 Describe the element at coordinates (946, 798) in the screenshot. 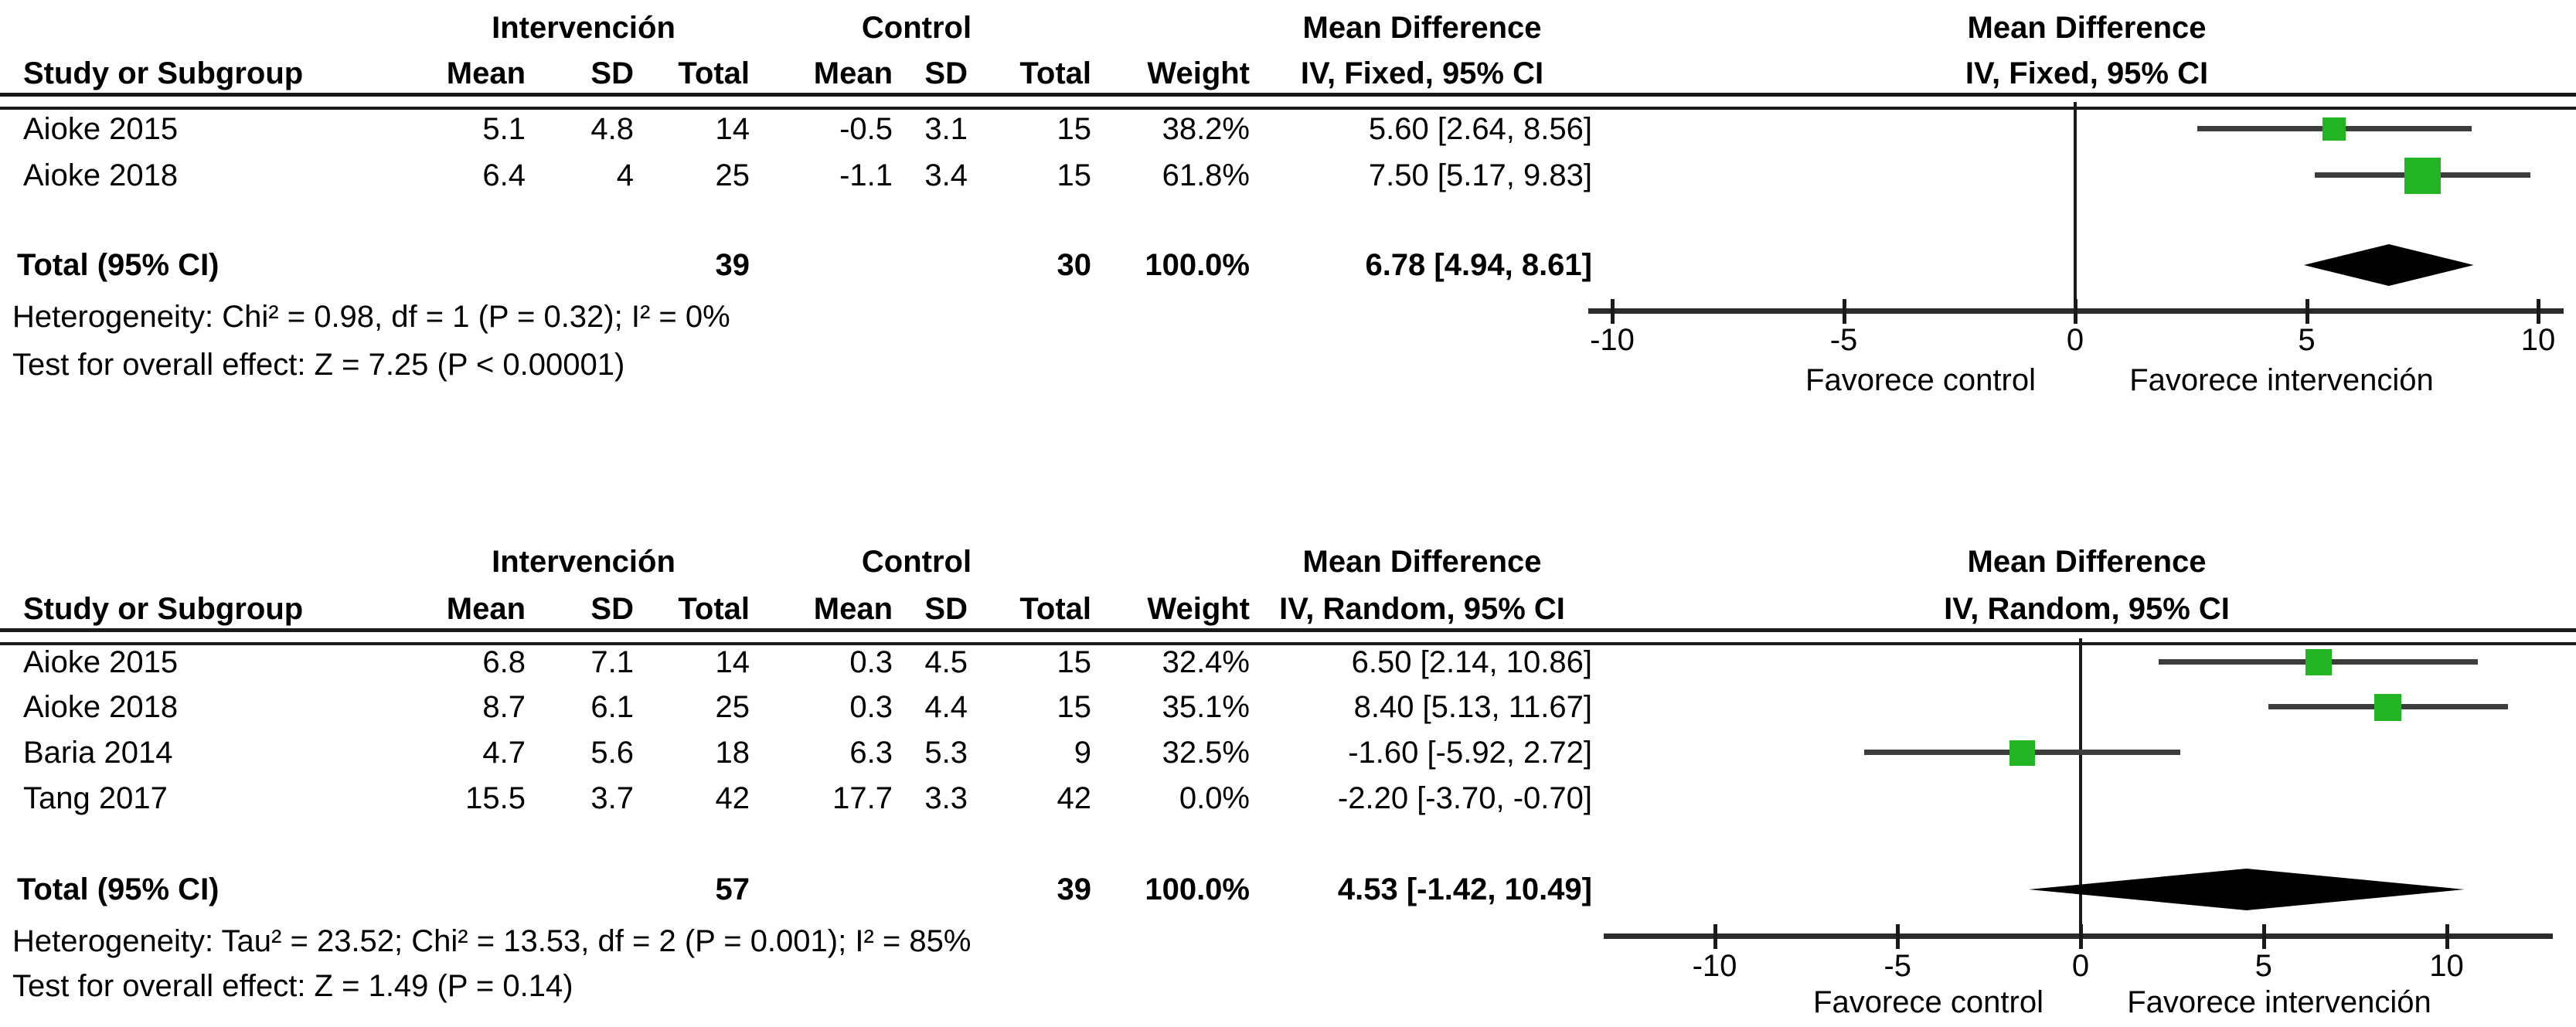

I see `study-sd-control: 3.3` at that location.